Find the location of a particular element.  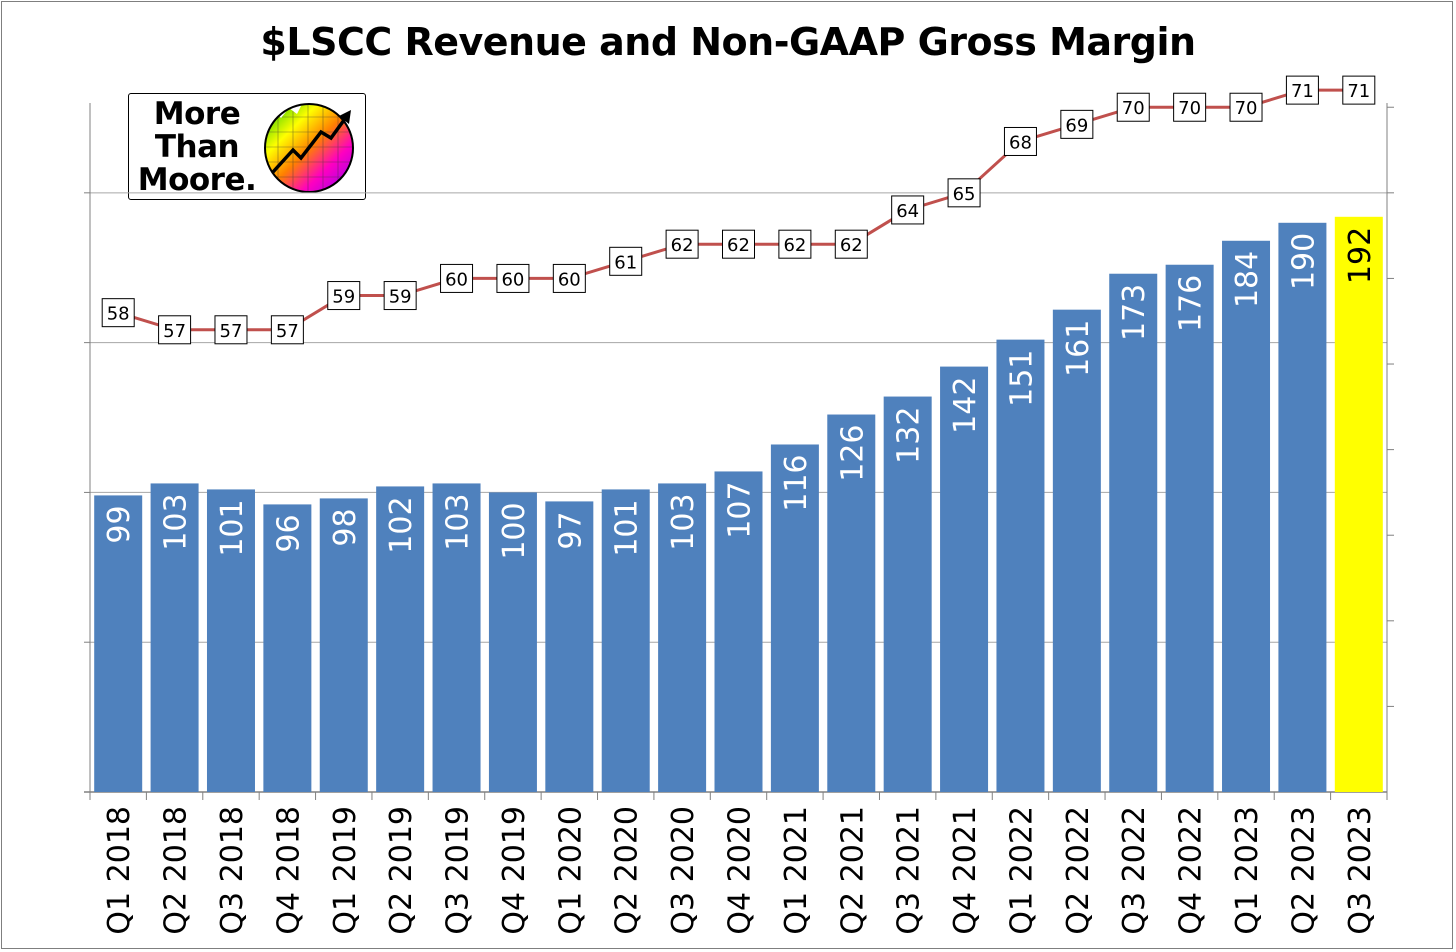

line-data-label: 61 is located at coordinates (625, 262).